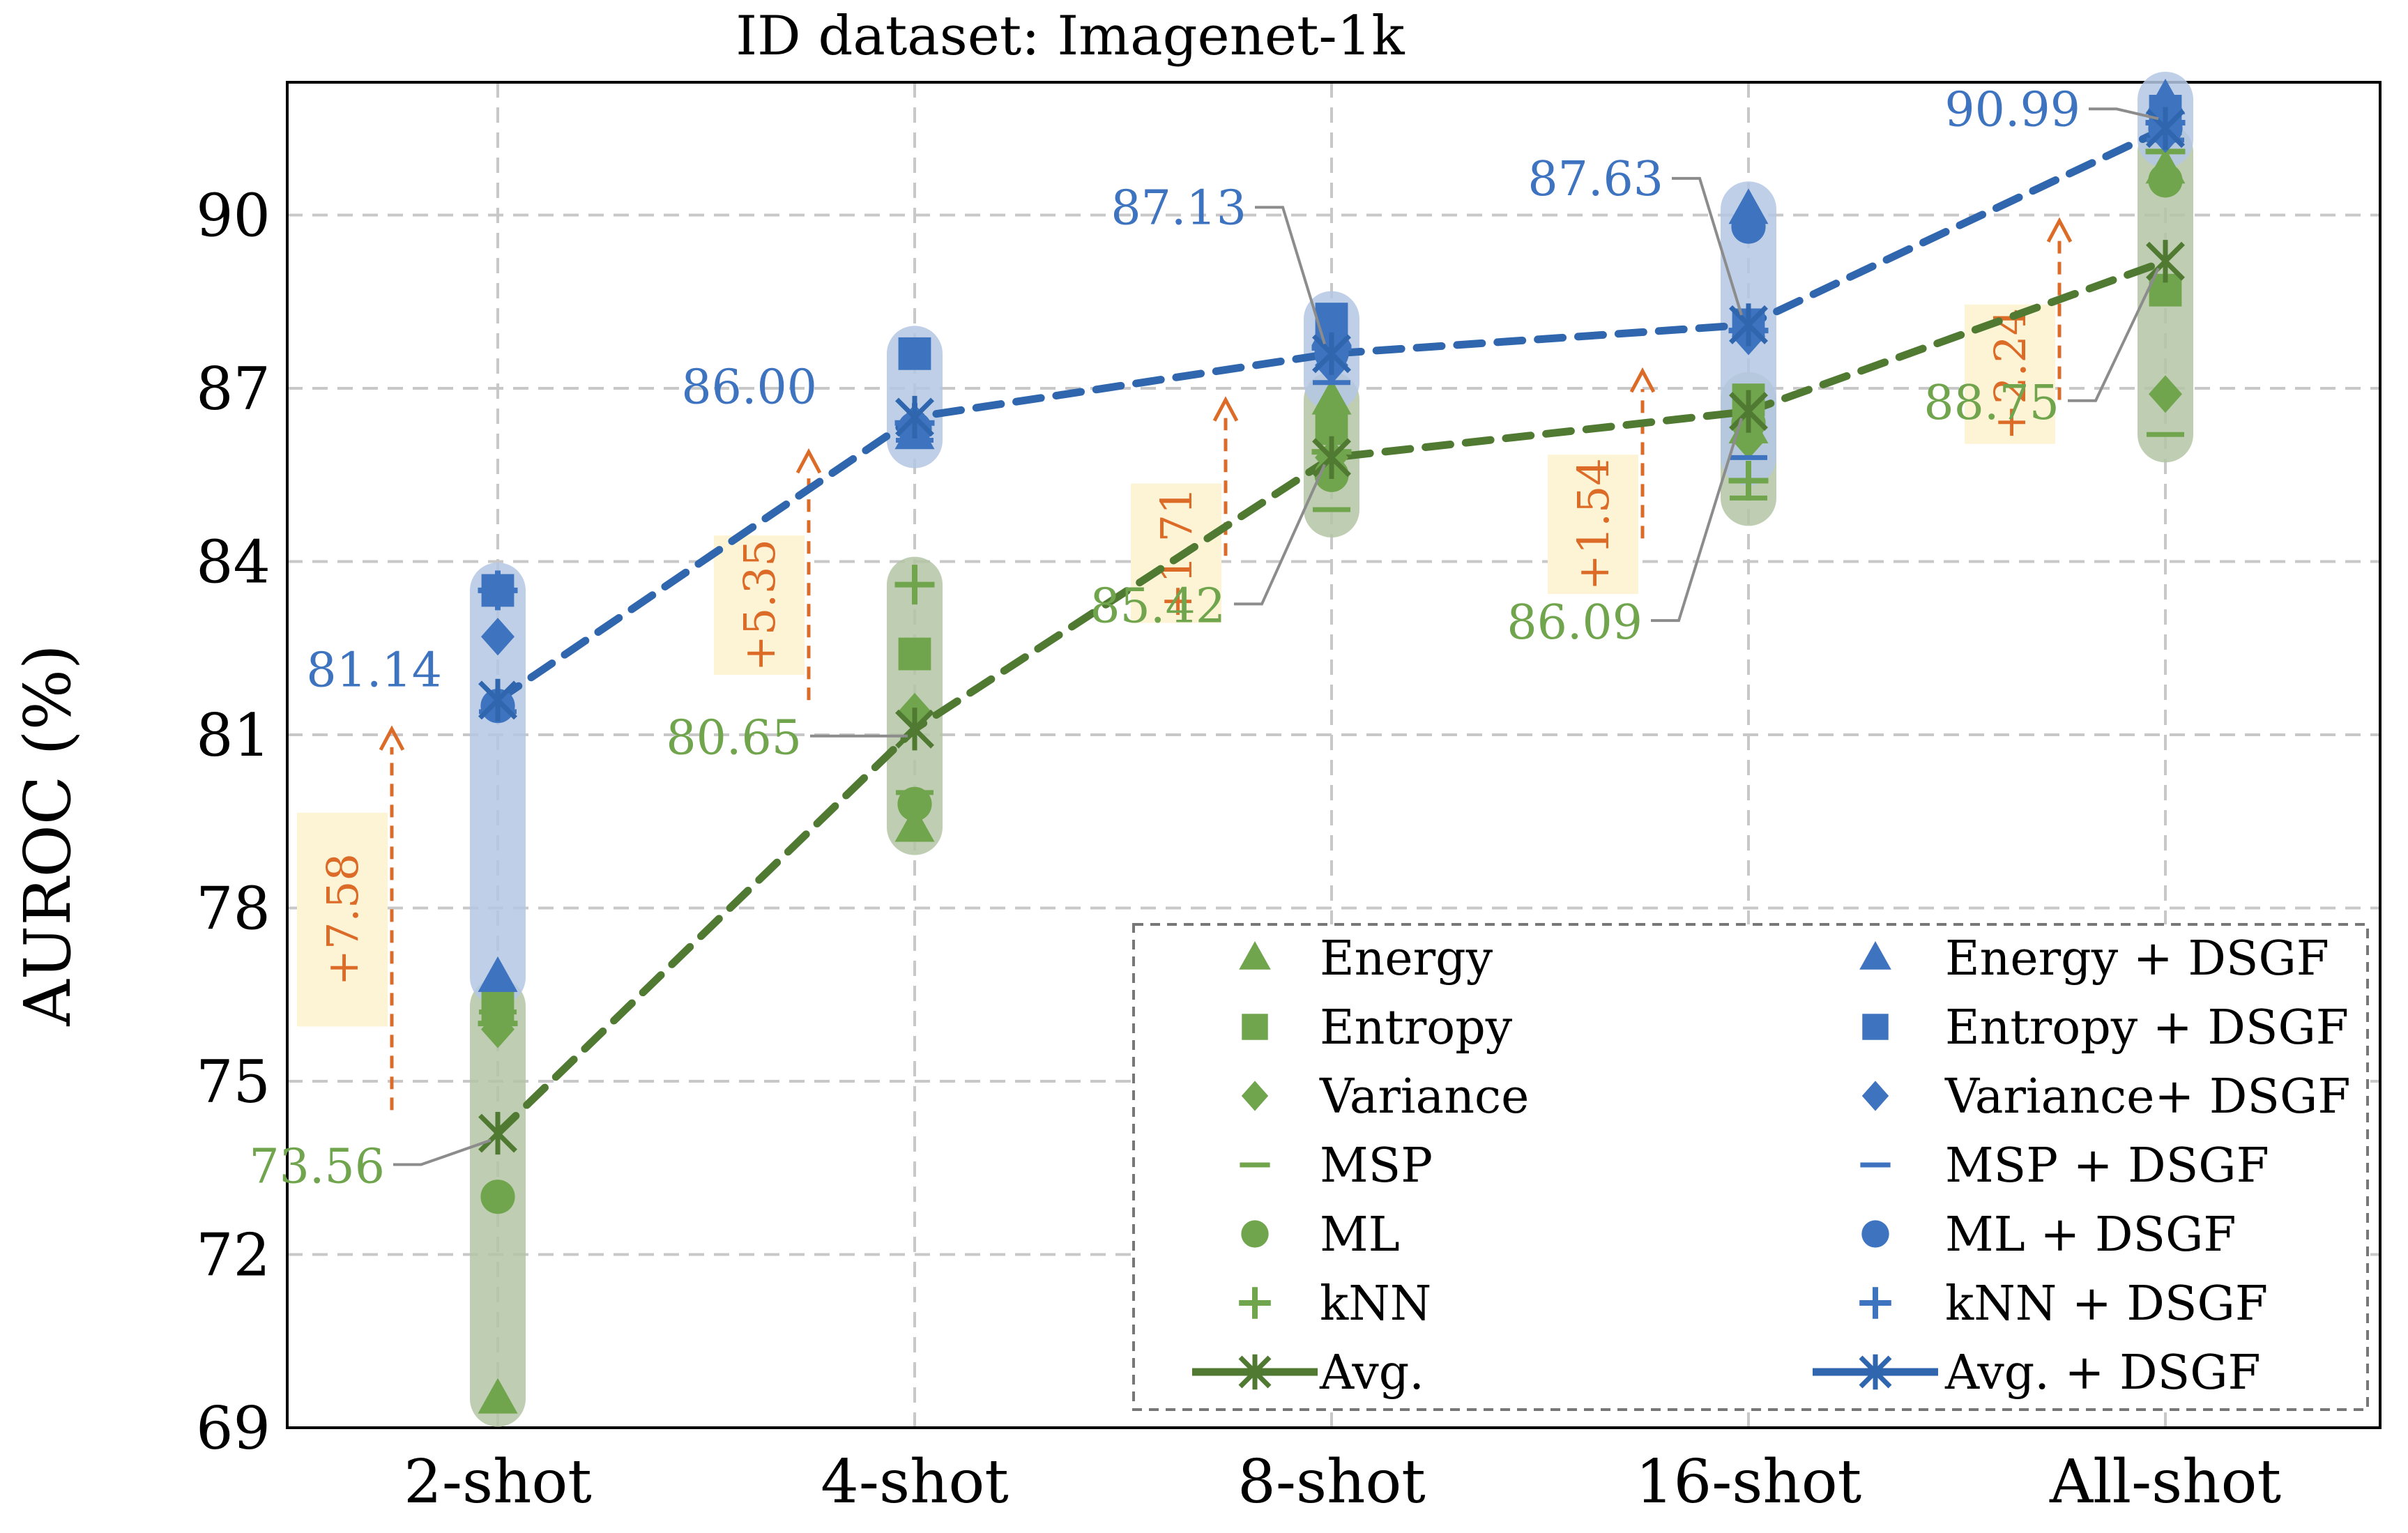 Image resolution: width=2408 pixels, height=1533 pixels. What do you see at coordinates (1366, 958) in the screenshot?
I see `legend-item: Energy` at bounding box center [1366, 958].